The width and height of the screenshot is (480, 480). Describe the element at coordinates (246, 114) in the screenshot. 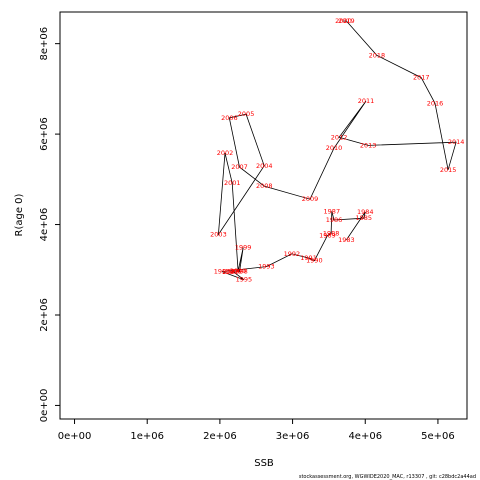

I see `point-label-2005: 2005` at that location.